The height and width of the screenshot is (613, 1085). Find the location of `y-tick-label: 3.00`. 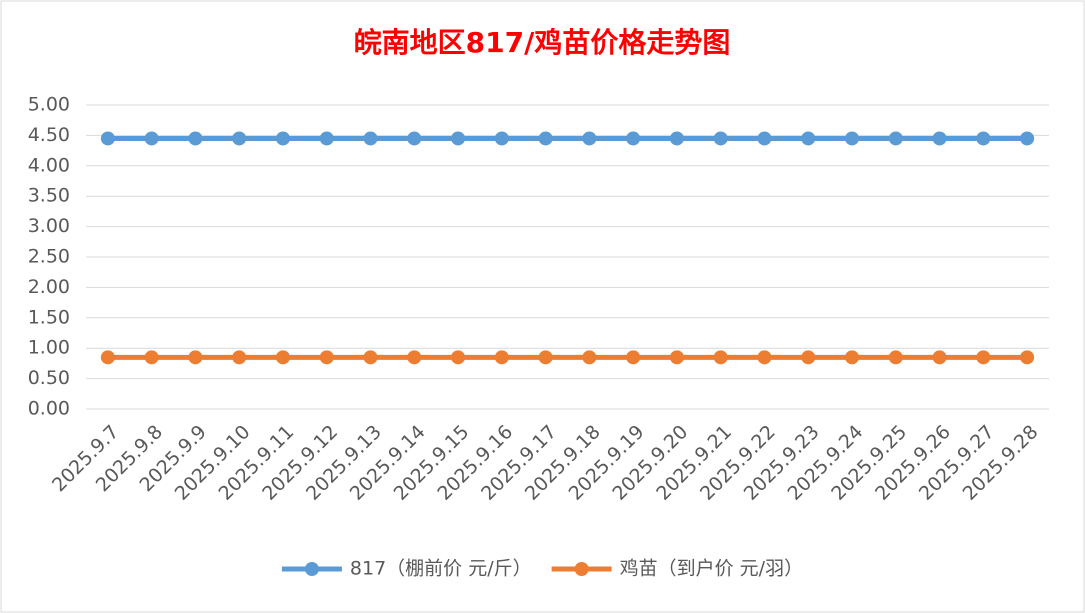

y-tick-label: 3.00 is located at coordinates (49, 226).